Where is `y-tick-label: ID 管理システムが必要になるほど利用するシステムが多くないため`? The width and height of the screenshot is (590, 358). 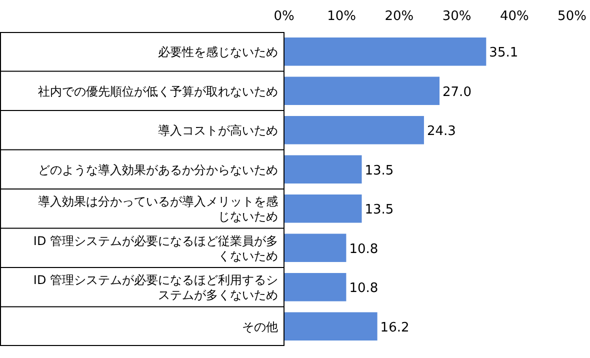
y-tick-label: ID 管理システムが必要になるほど利用するシステムが多くないため is located at coordinates (155, 287).